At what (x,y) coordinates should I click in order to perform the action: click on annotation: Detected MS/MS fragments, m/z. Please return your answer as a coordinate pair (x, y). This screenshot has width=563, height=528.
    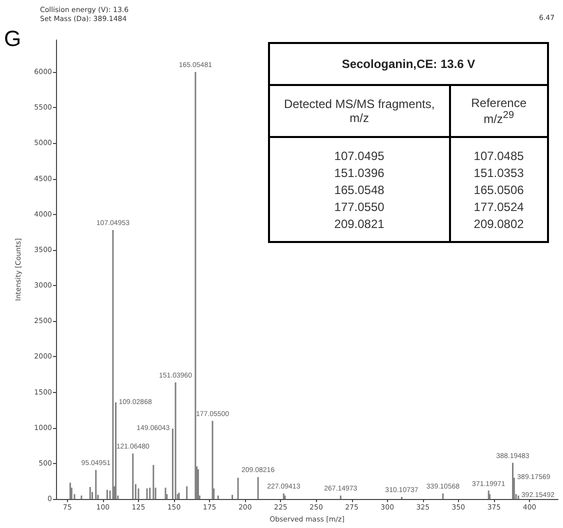
    Looking at the image, I should click on (360, 111).